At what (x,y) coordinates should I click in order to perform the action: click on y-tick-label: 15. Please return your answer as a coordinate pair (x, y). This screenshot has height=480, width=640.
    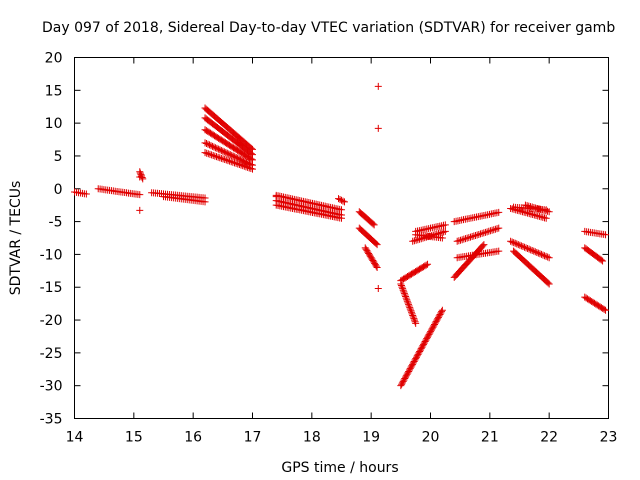
    Looking at the image, I should click on (54, 91).